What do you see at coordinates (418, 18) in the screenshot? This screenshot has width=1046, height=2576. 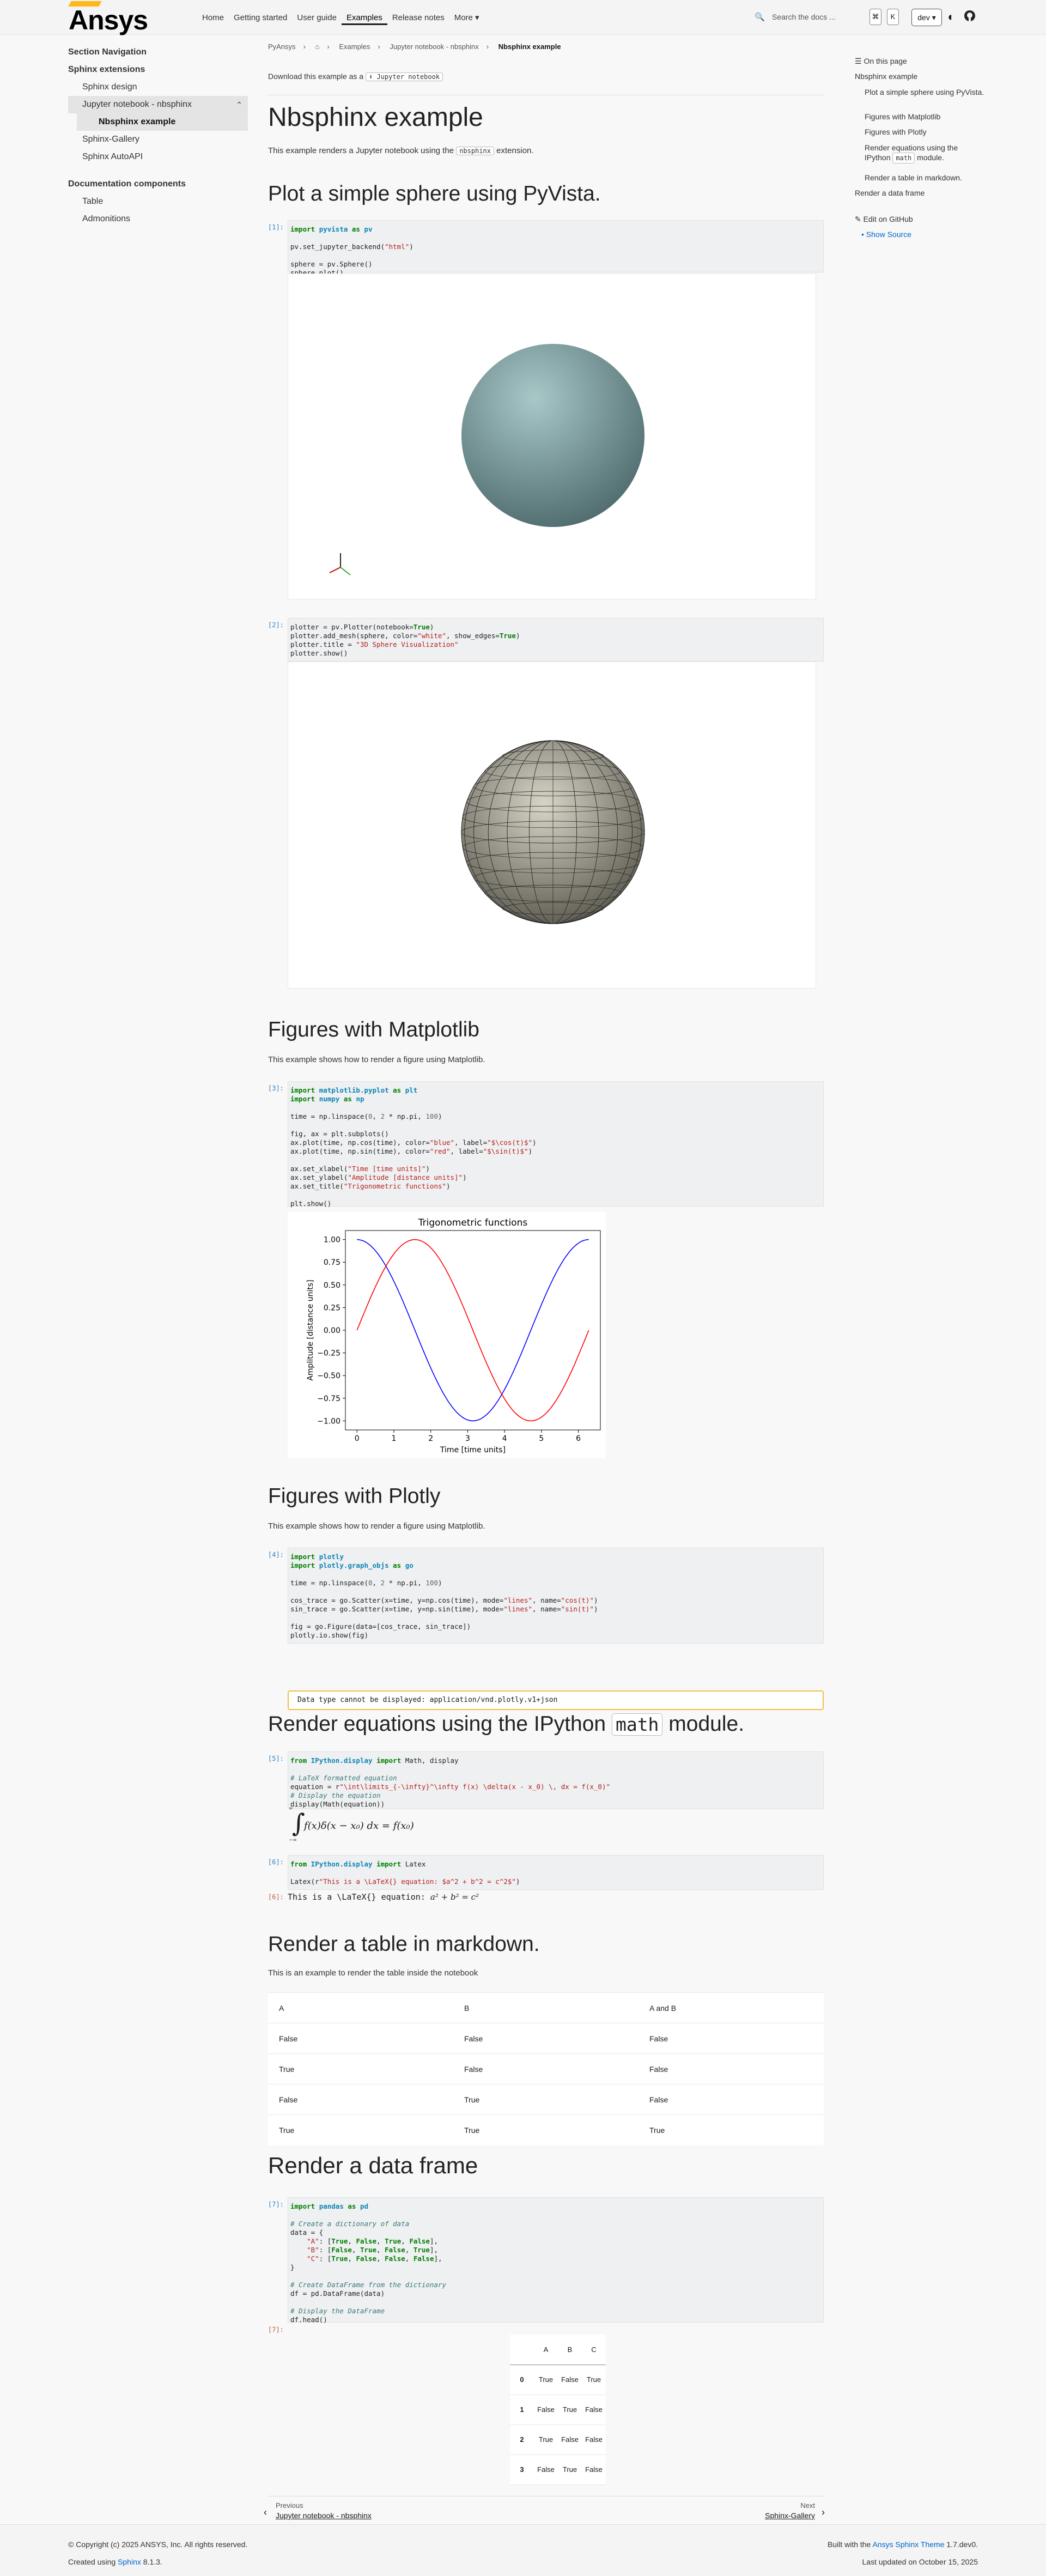 I see `nav-release-notes: Release notes` at bounding box center [418, 18].